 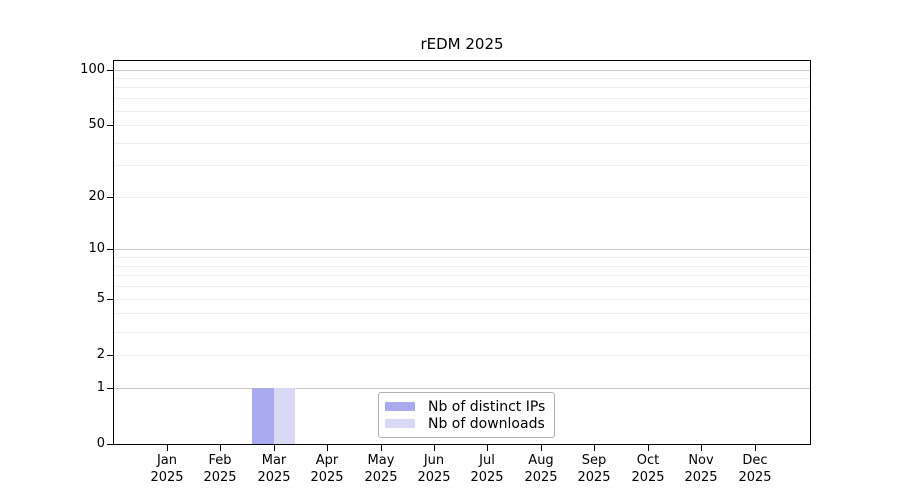 I want to click on y-axis-tick-label: 10, so click(x=96, y=248).